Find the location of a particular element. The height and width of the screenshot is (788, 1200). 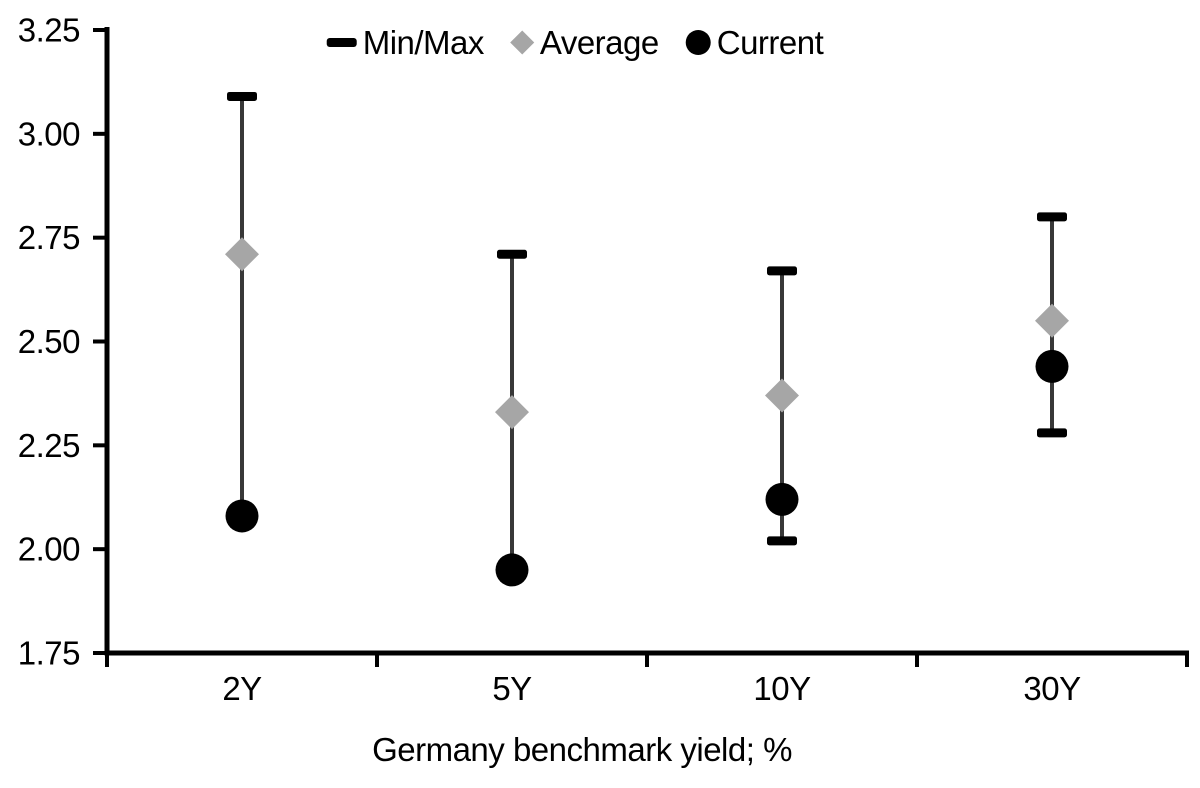

y-tick-label: 2.00 is located at coordinates (49, 549).